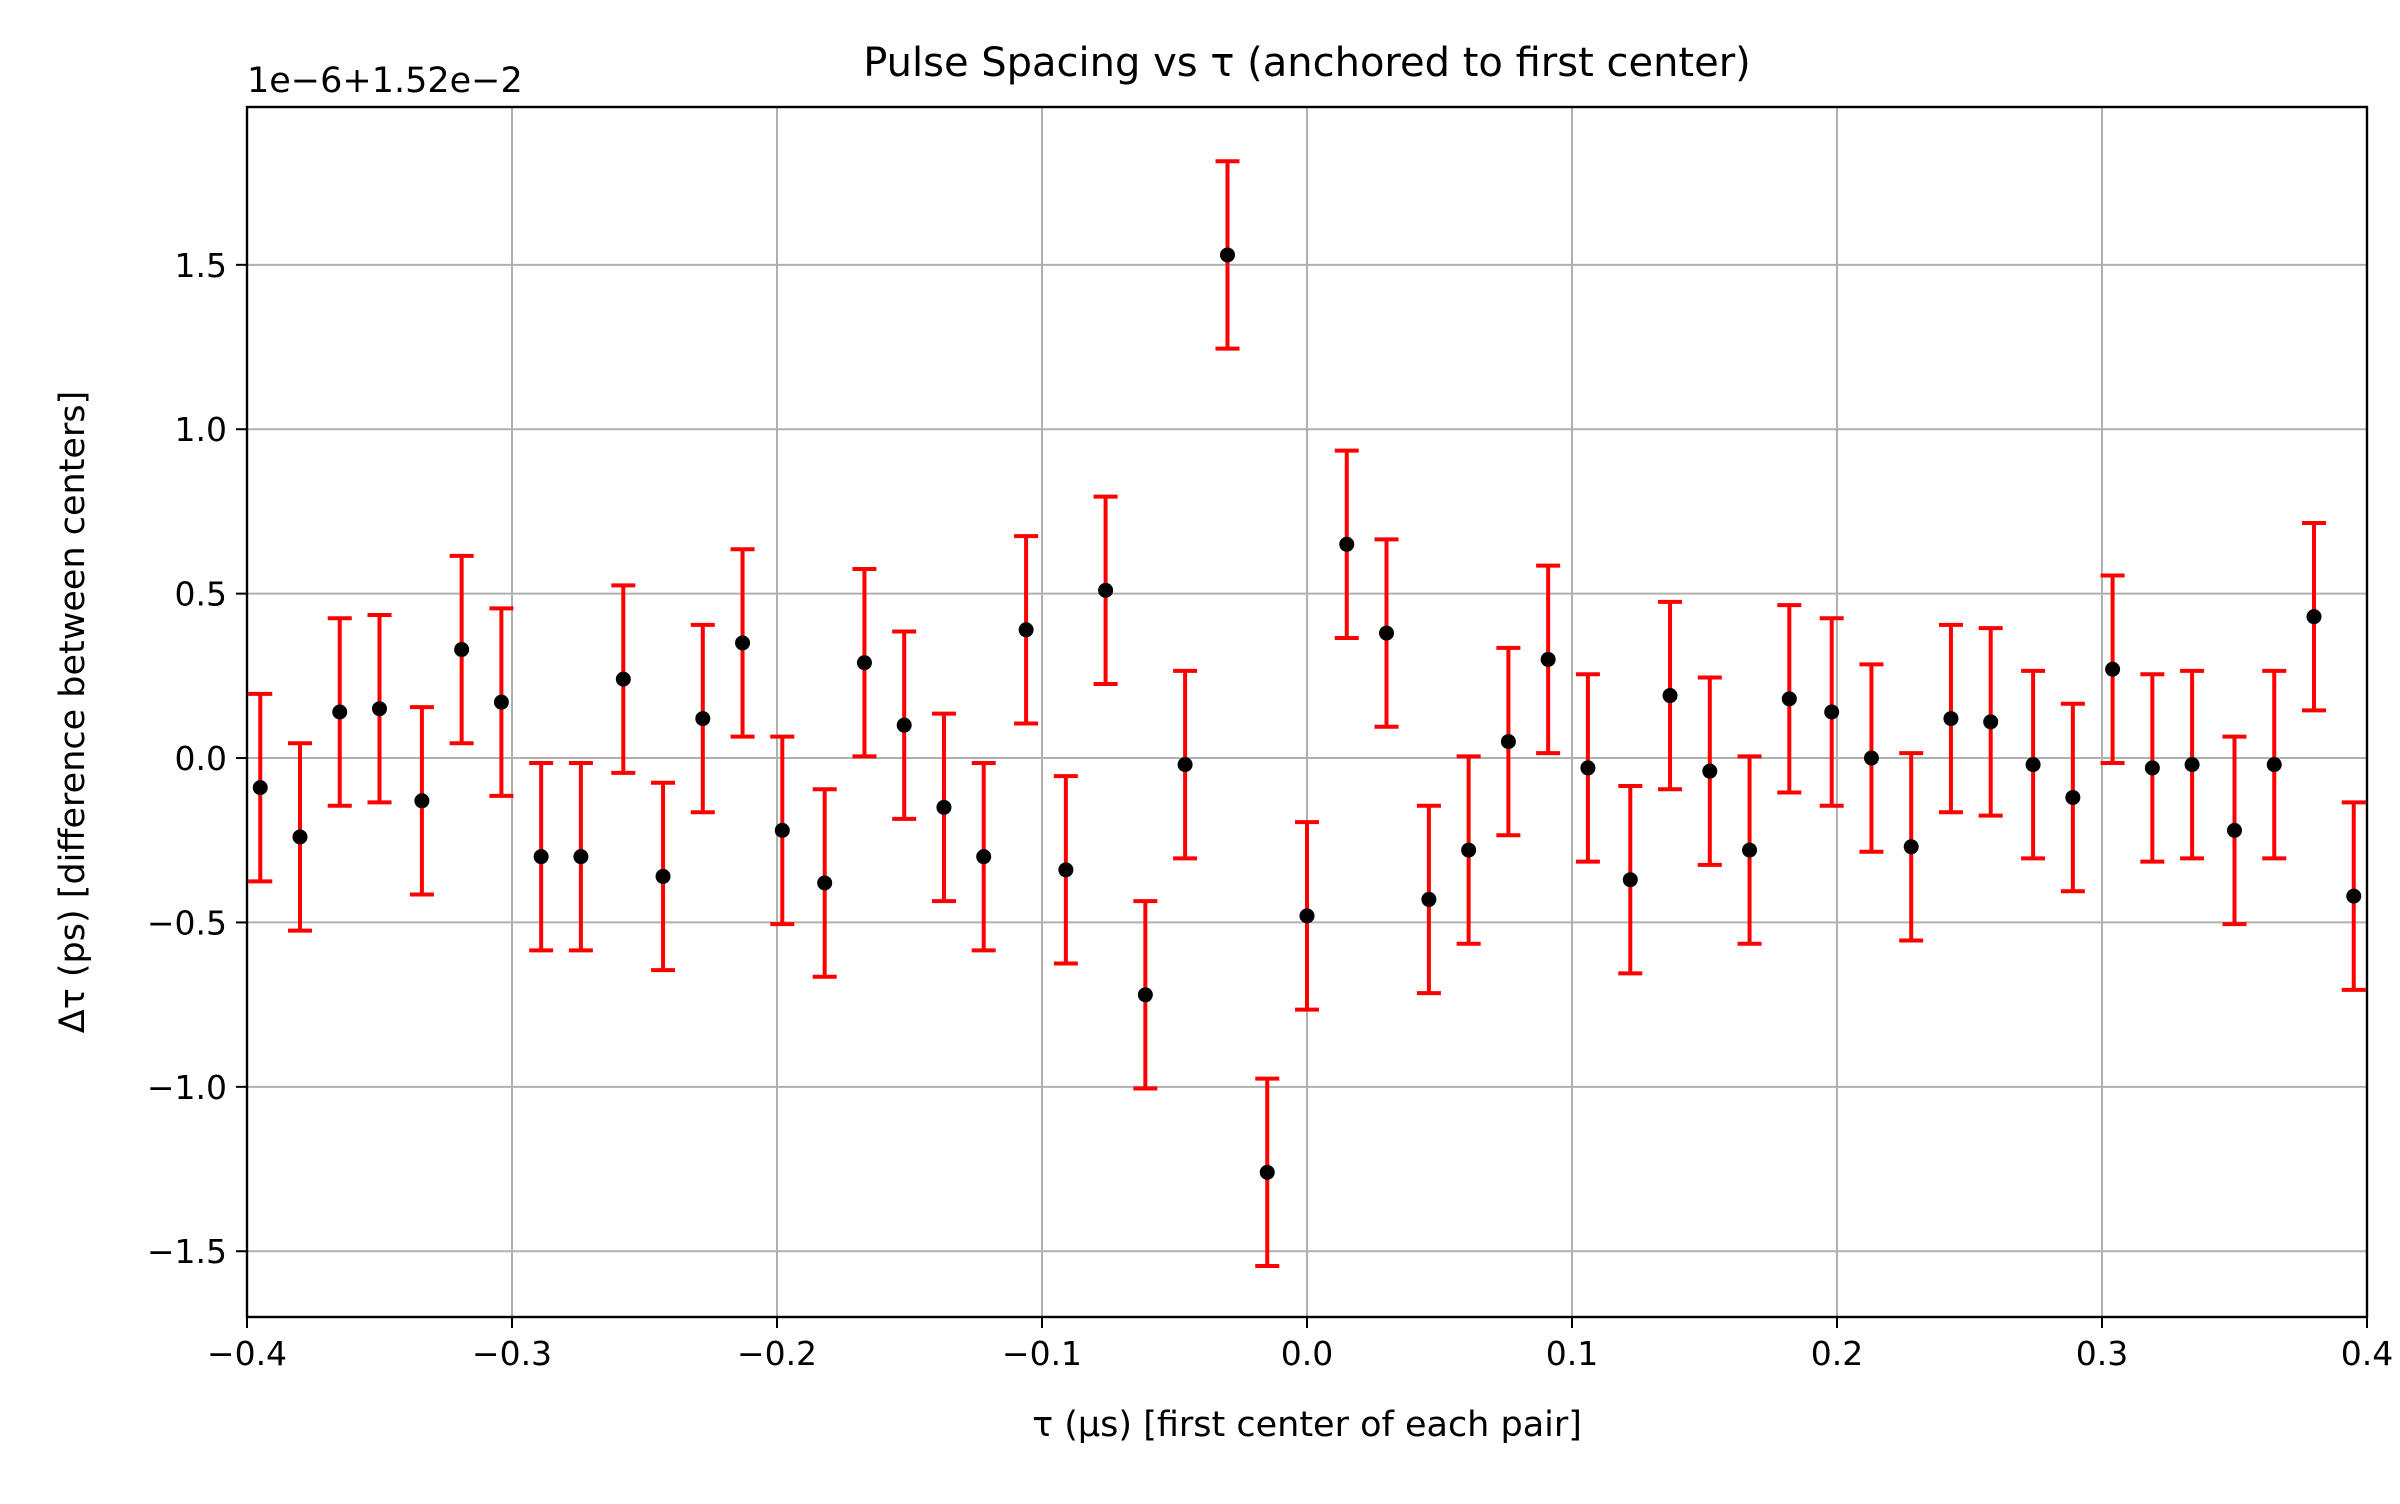 The width and height of the screenshot is (2400, 1504). I want to click on y-axis-label: Δτ (ps) [difference between centers], so click(73, 712).